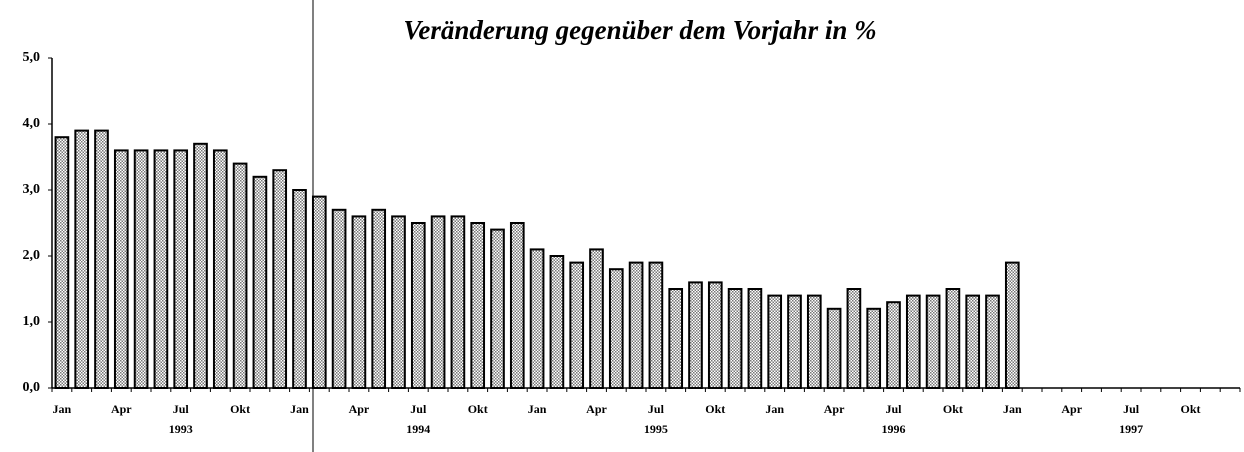 Image resolution: width=1244 pixels, height=452 pixels. I want to click on year-label: 1997, so click(1131, 429).